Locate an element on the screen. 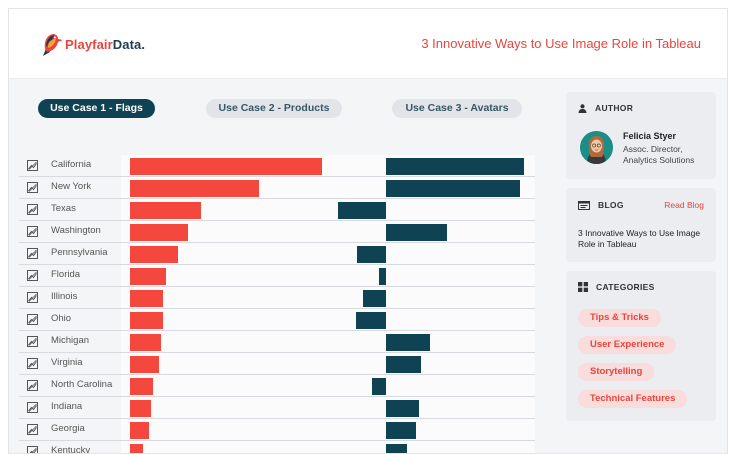 This screenshot has height=454, width=736. logo-wordmark: PlayfairData. is located at coordinates (105, 44).